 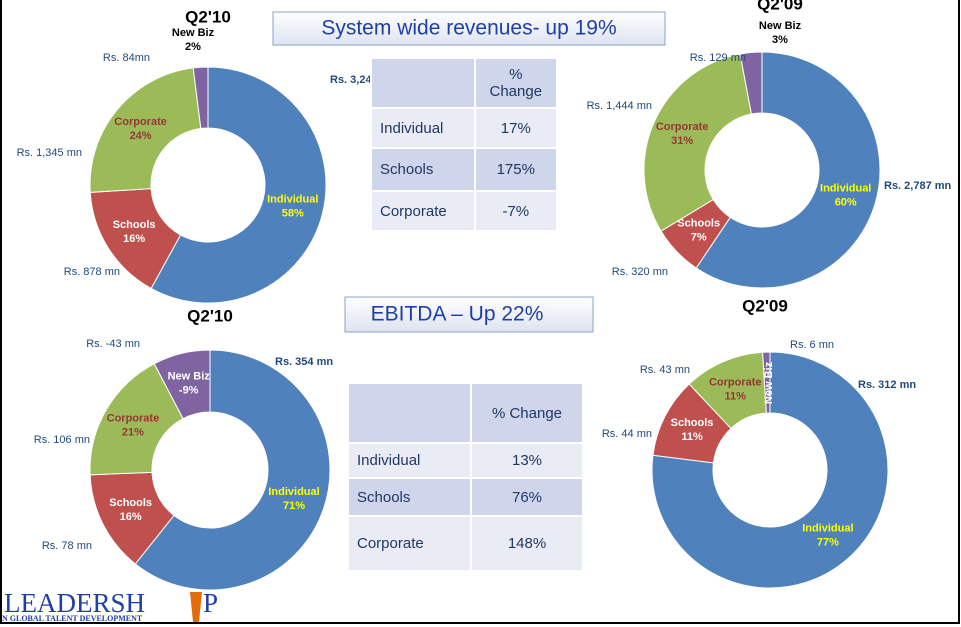 I want to click on logo-tagline: N GLOBAL TALENT DEVELOPMENT, so click(x=72, y=618).